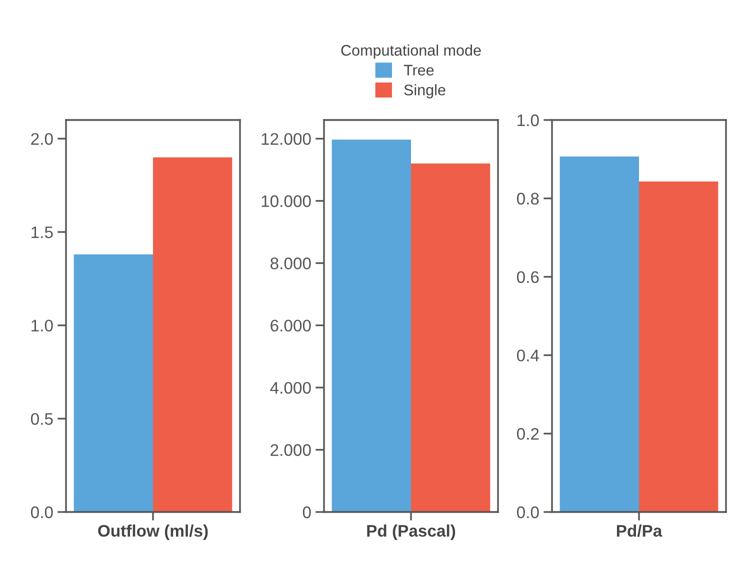 Image resolution: width=732 pixels, height=563 pixels. I want to click on y-tick-label: 10.000, so click(286, 201).